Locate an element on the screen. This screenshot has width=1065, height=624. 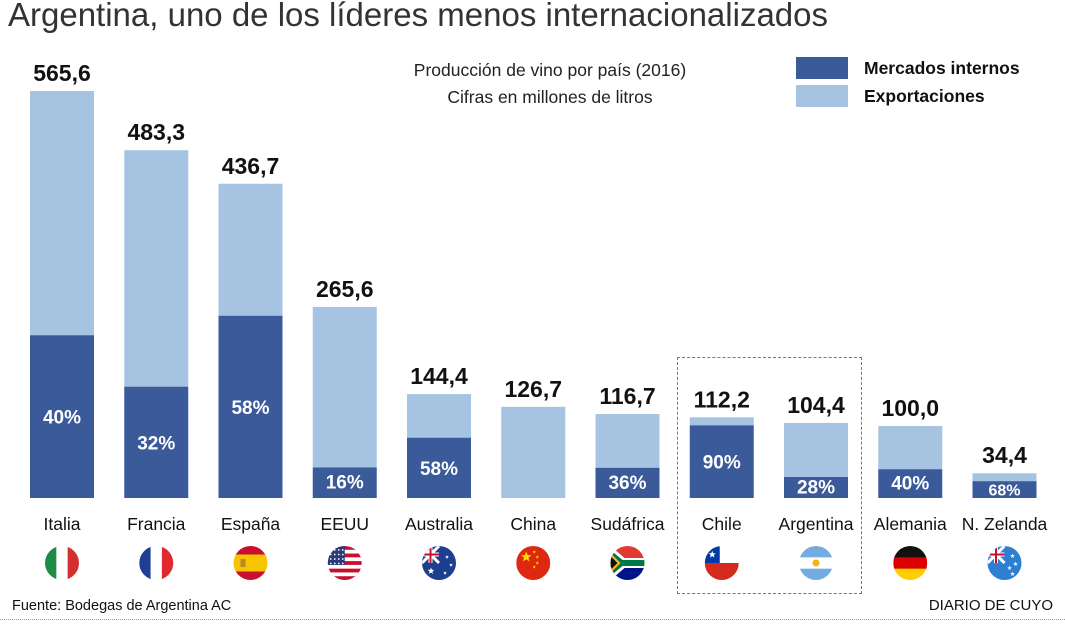
total-label-eeuu: 265,6 is located at coordinates (345, 289).